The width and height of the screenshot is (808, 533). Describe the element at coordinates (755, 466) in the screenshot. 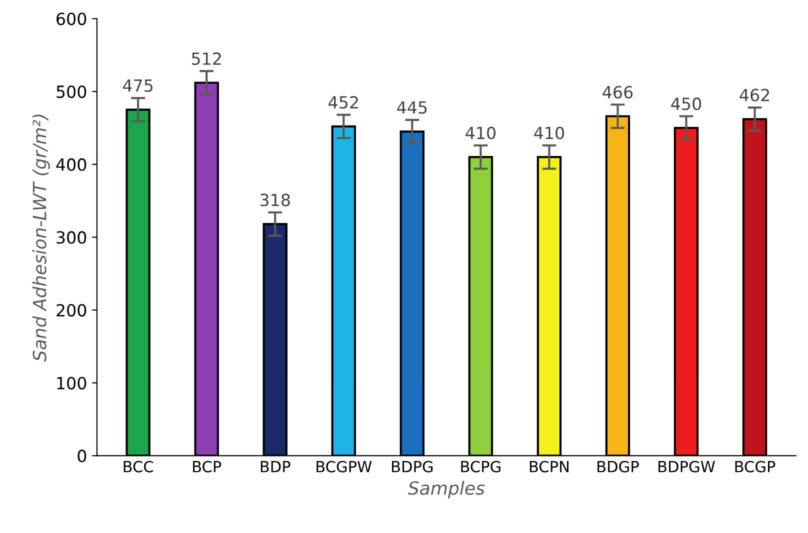

I see `x-tick-label: BCGP` at that location.